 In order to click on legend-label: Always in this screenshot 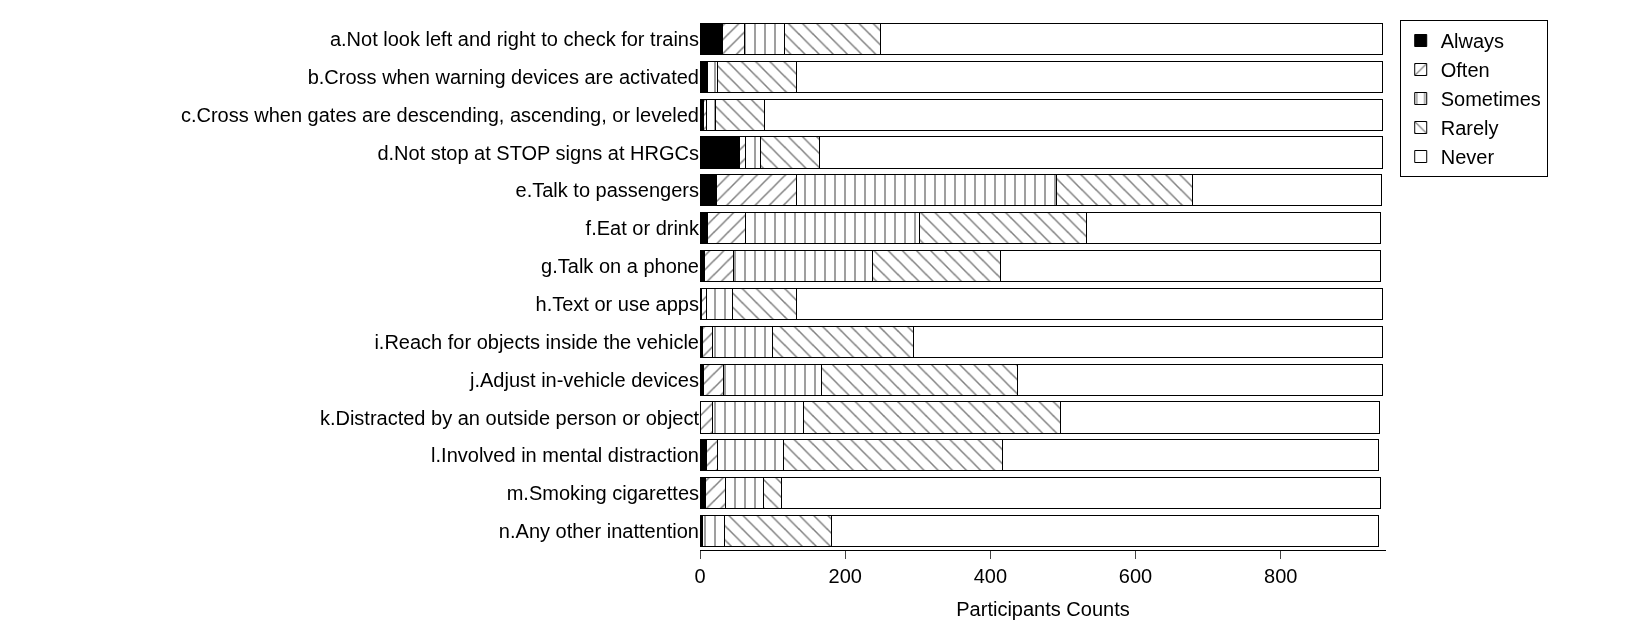, I will do `click(1472, 41)`.